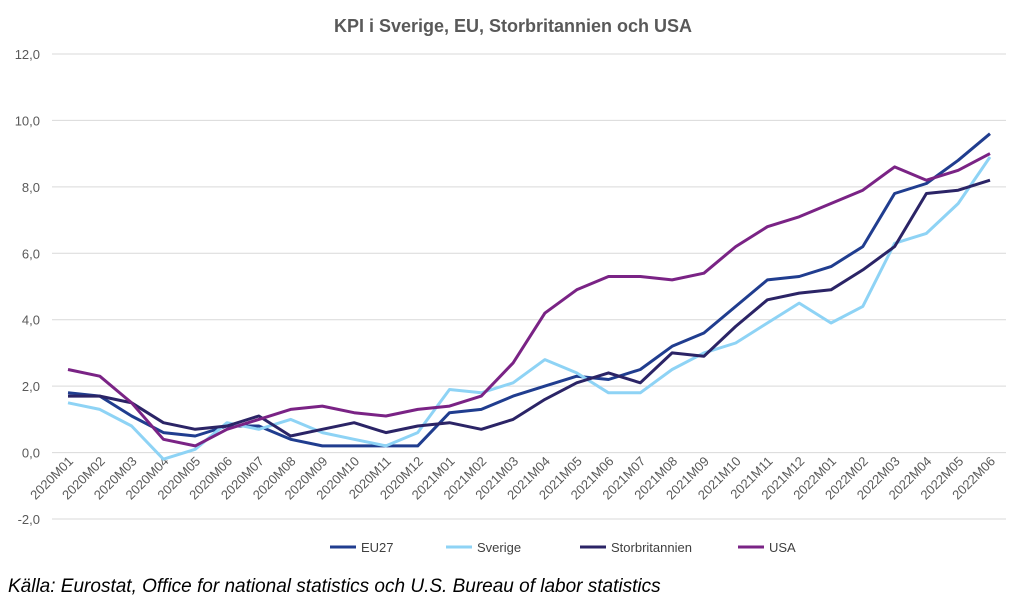 Image resolution: width=1024 pixels, height=615 pixels. Describe the element at coordinates (27, 120) in the screenshot. I see `y-tick-label: 10,0` at that location.